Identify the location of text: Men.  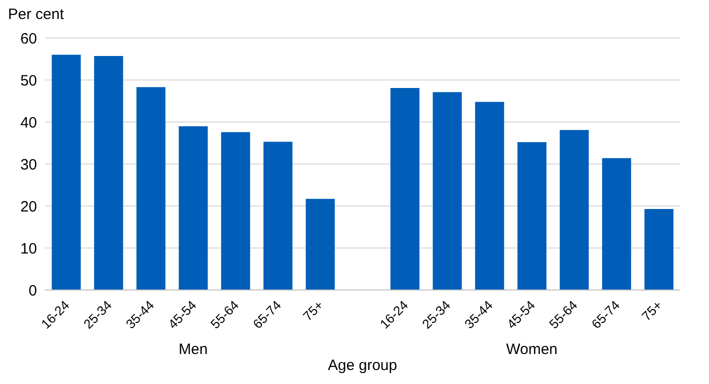
(193, 349).